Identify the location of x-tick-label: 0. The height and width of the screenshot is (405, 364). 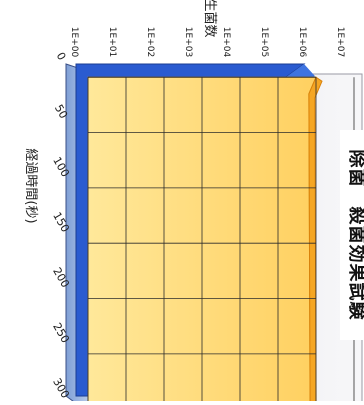
(61, 56).